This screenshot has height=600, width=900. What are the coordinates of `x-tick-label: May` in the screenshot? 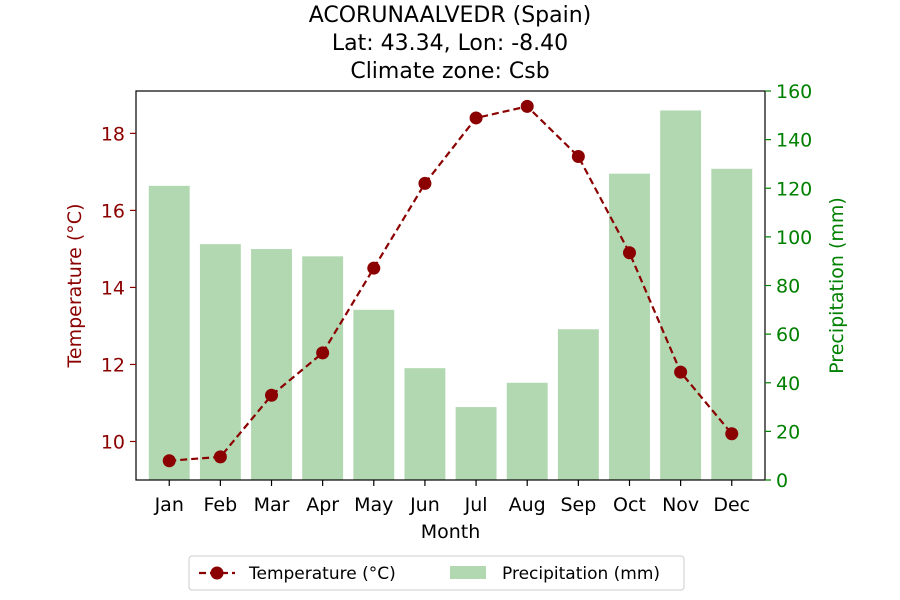 It's located at (373, 505).